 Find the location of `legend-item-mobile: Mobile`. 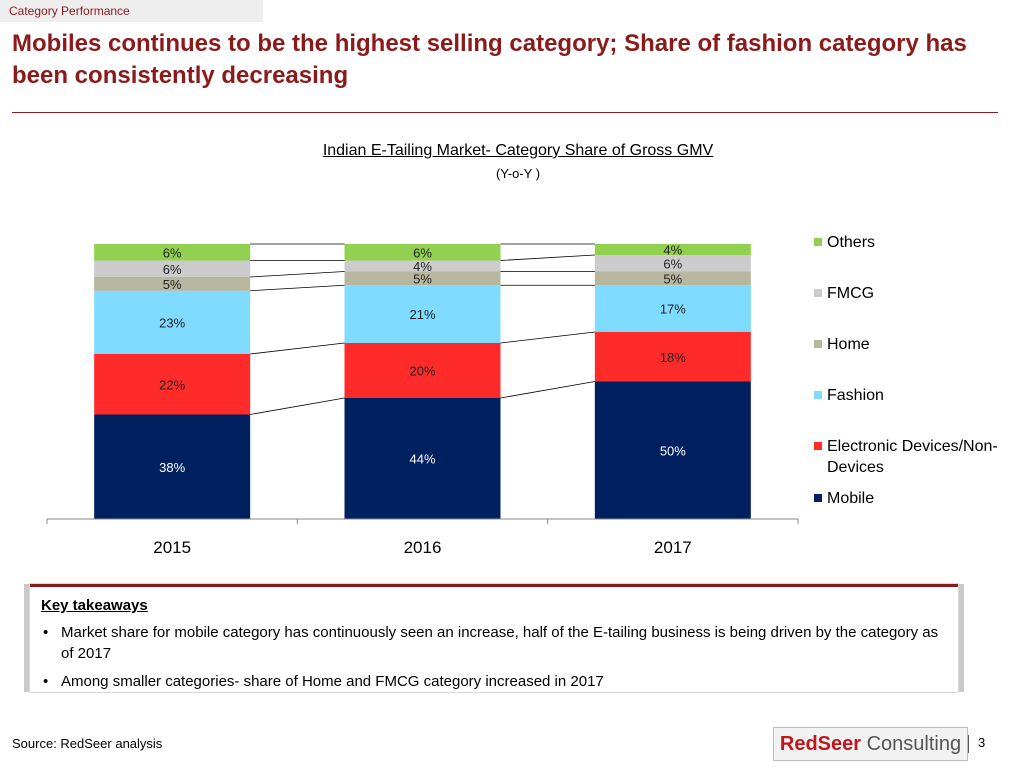

legend-item-mobile: Mobile is located at coordinates (916, 498).